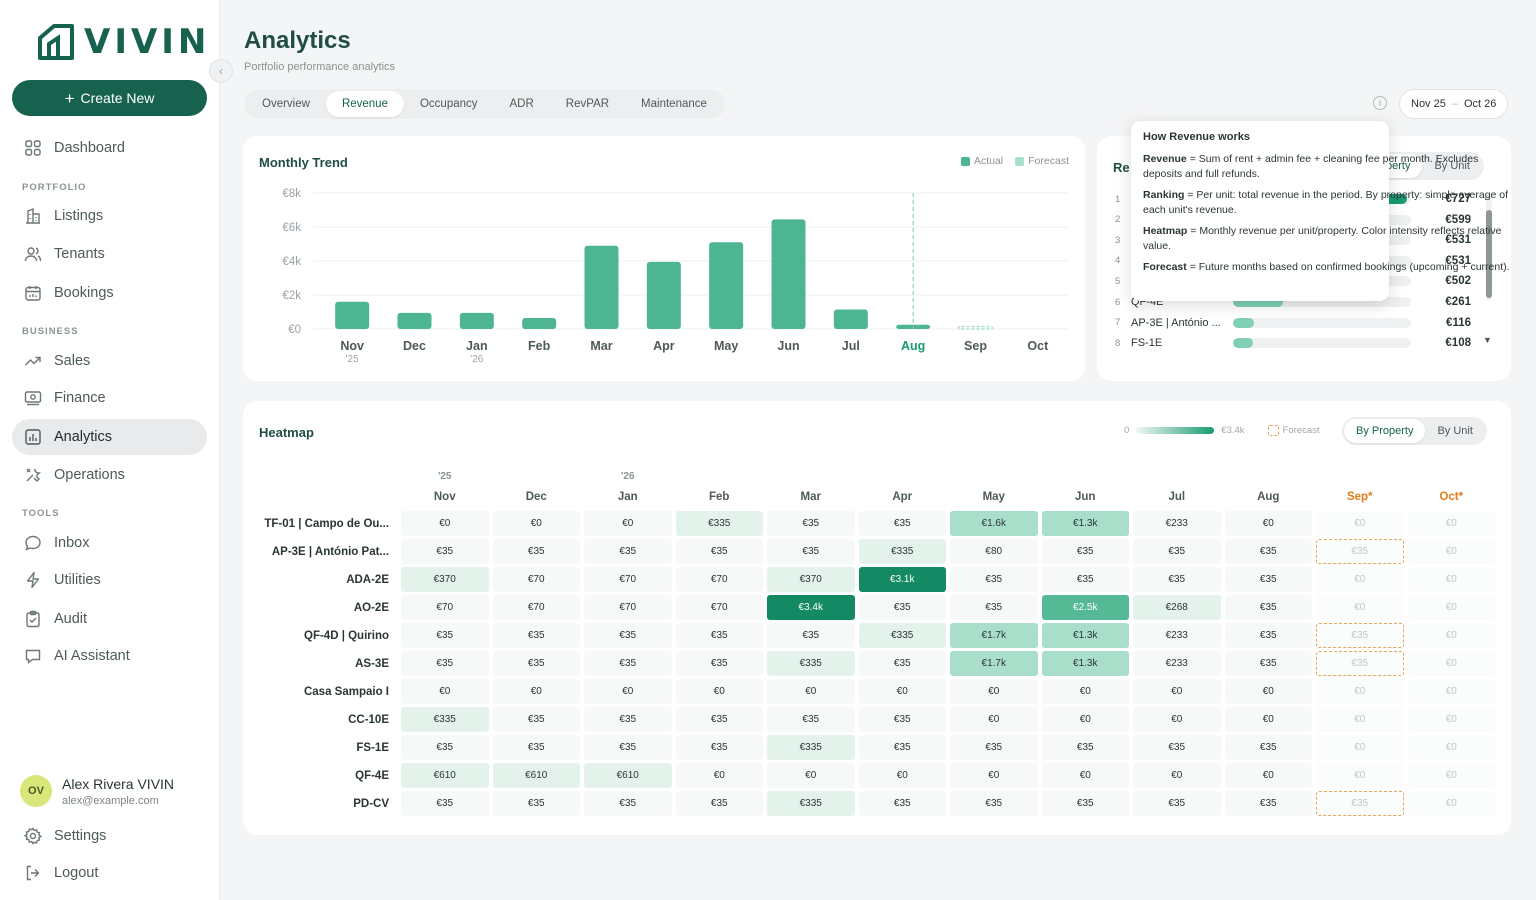 The height and width of the screenshot is (900, 1536). What do you see at coordinates (587, 104) in the screenshot?
I see `tab-revpar: RevPAR` at bounding box center [587, 104].